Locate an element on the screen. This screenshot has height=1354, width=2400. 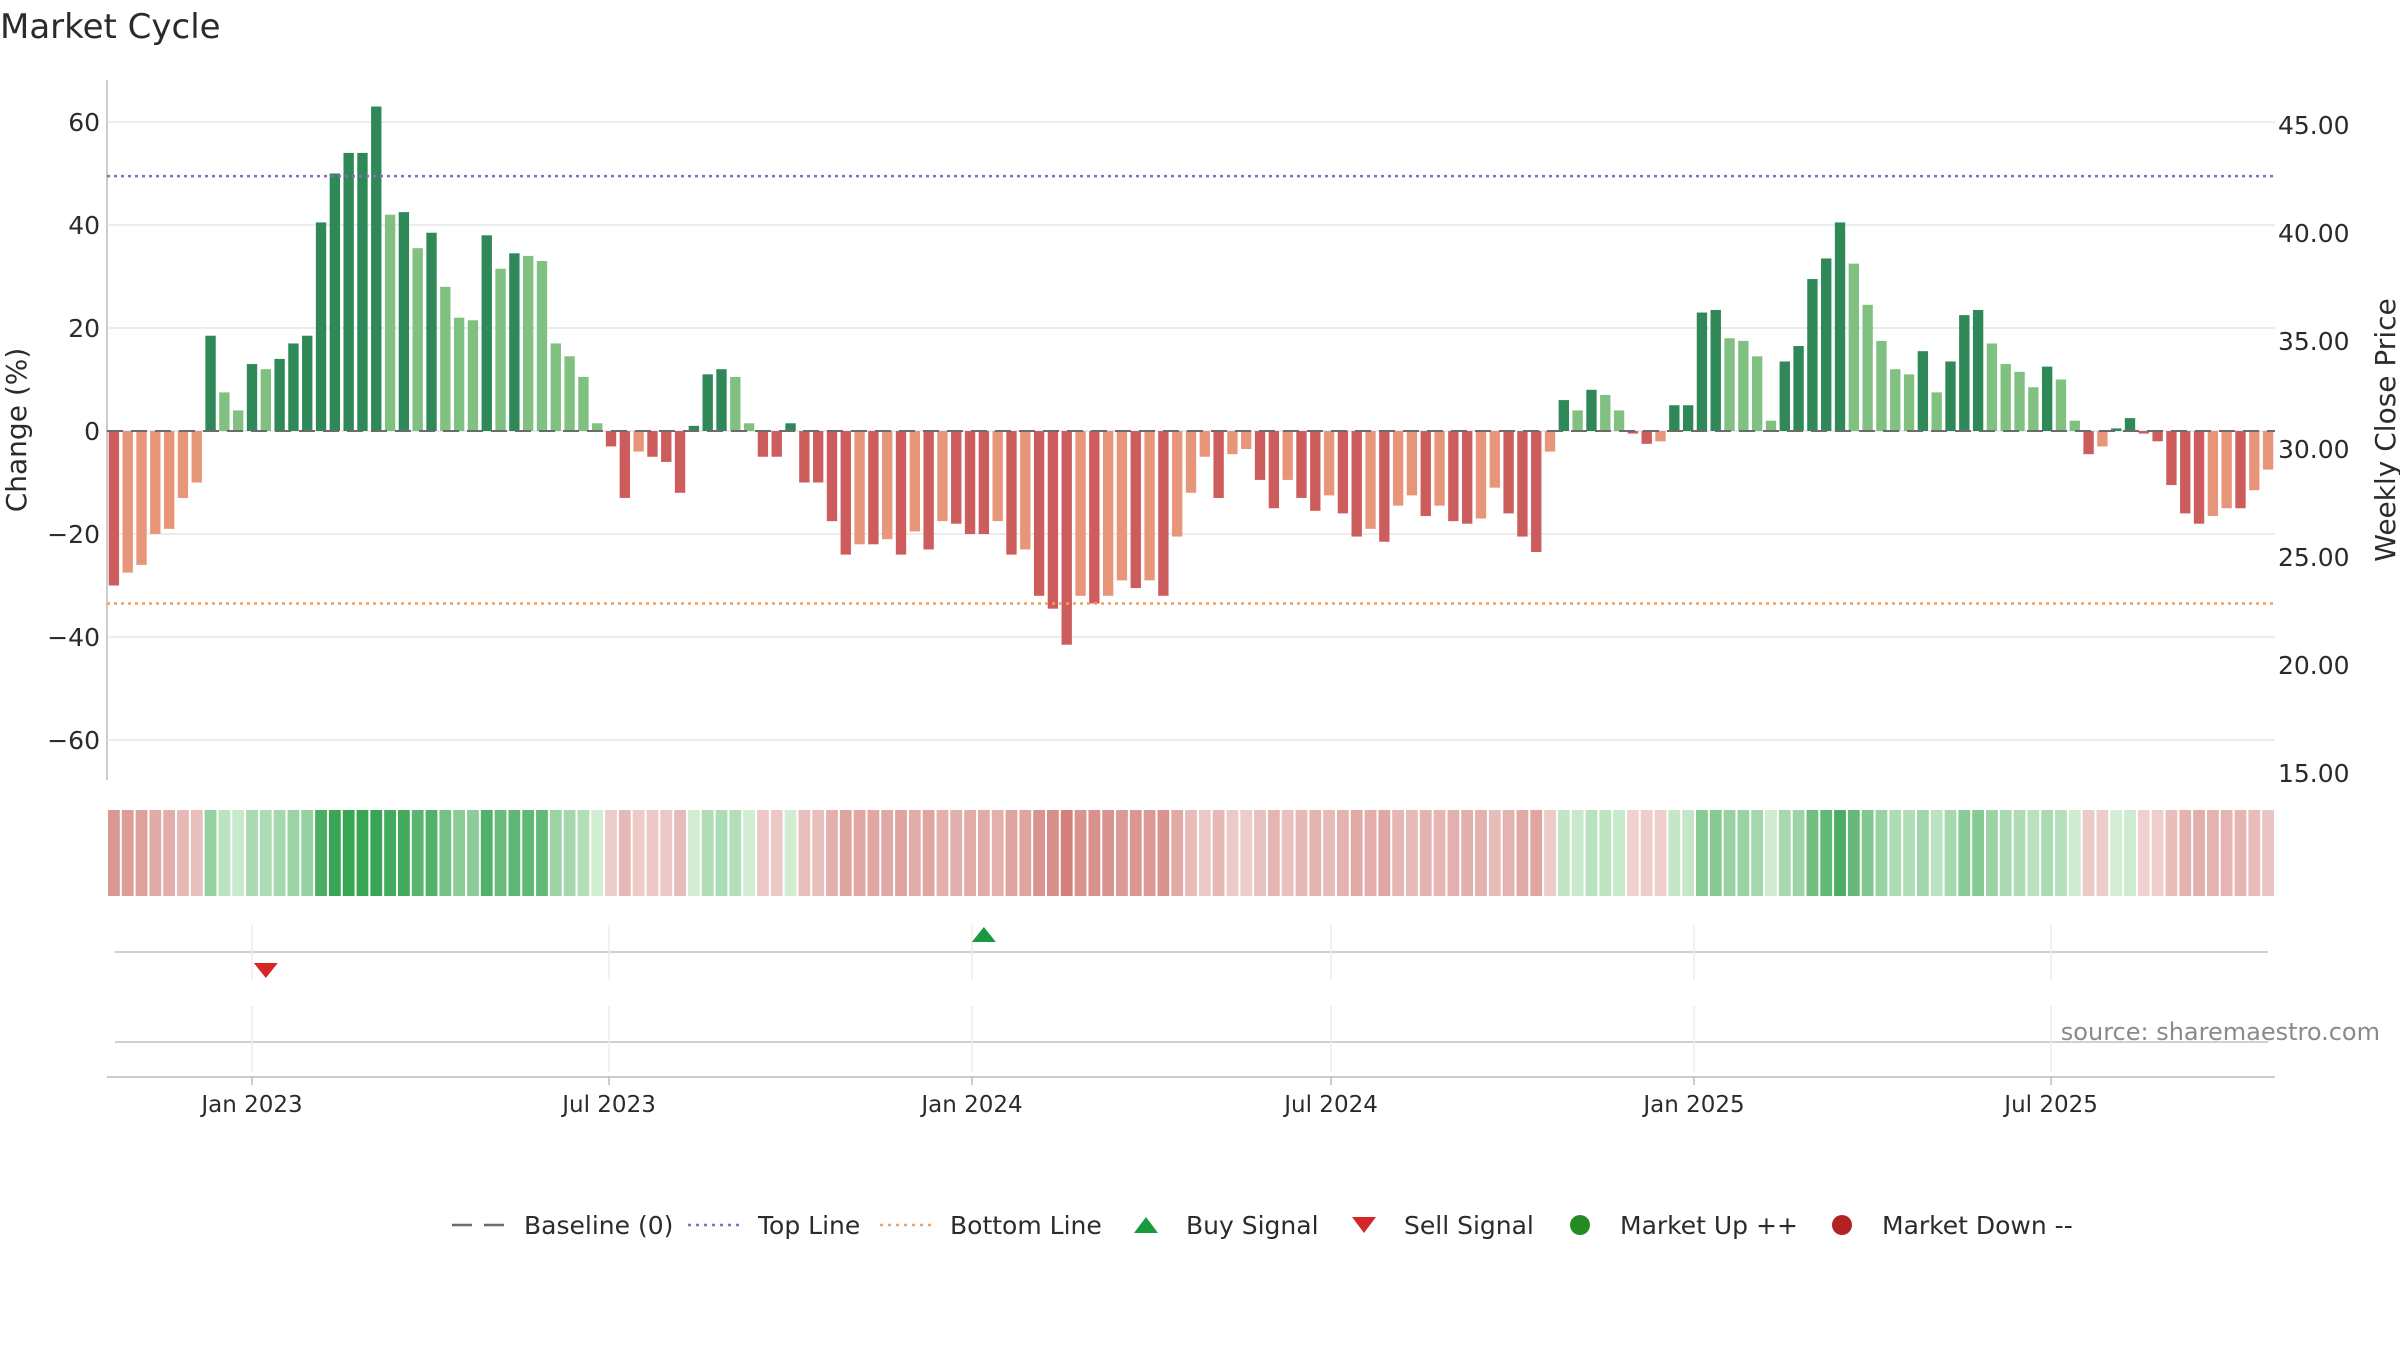
legend-item: Top Line is located at coordinates (774, 1225).